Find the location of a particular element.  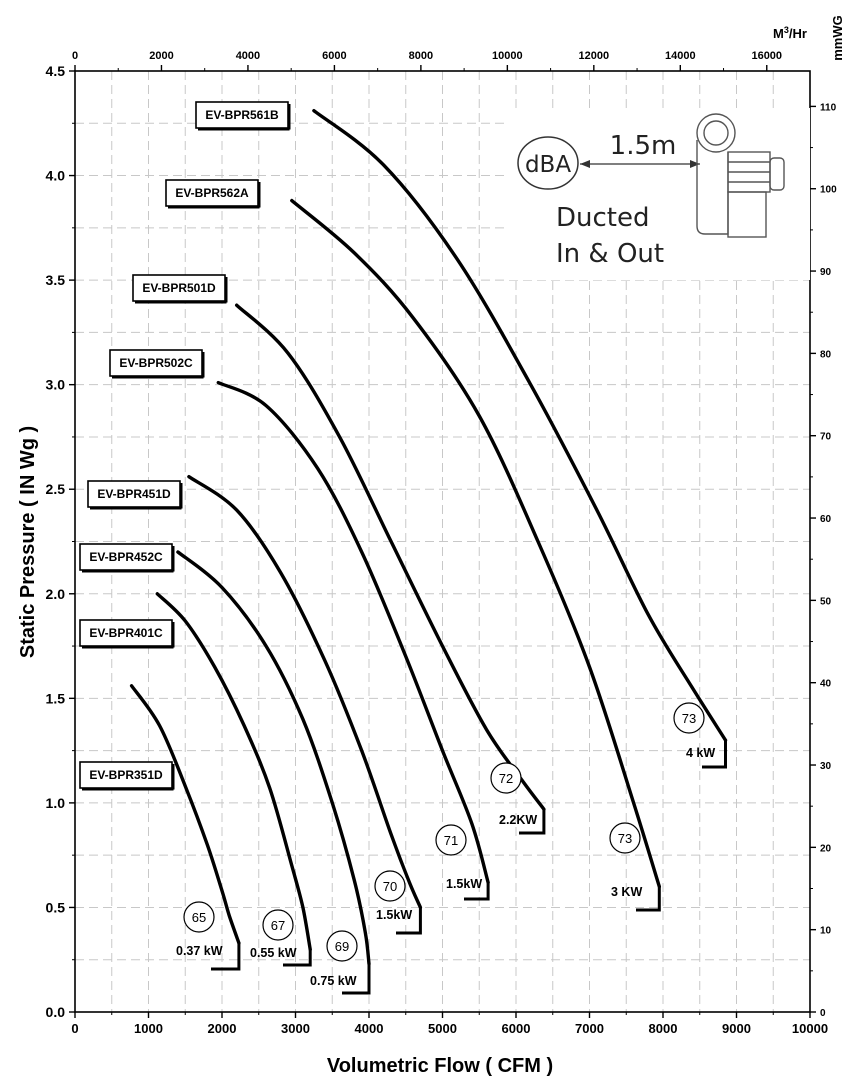

y2-tick-label: 90 is located at coordinates (826, 272).